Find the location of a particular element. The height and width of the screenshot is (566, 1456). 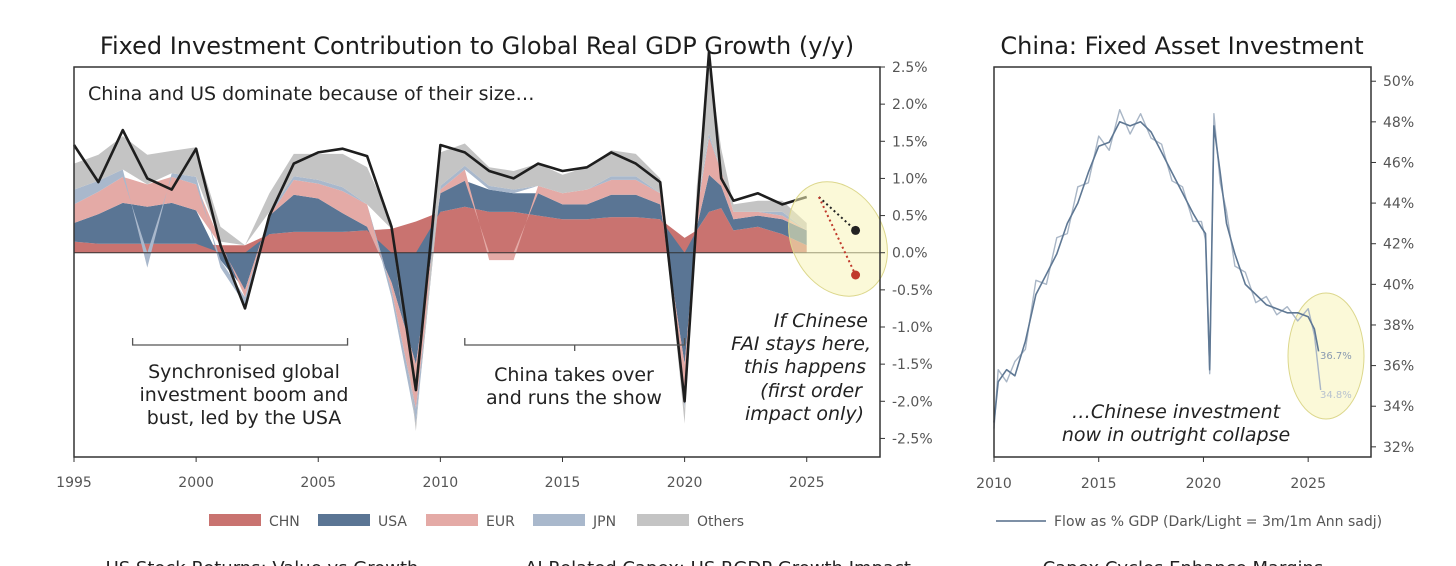

legend-label-jpn: JPN is located at coordinates (604, 522).